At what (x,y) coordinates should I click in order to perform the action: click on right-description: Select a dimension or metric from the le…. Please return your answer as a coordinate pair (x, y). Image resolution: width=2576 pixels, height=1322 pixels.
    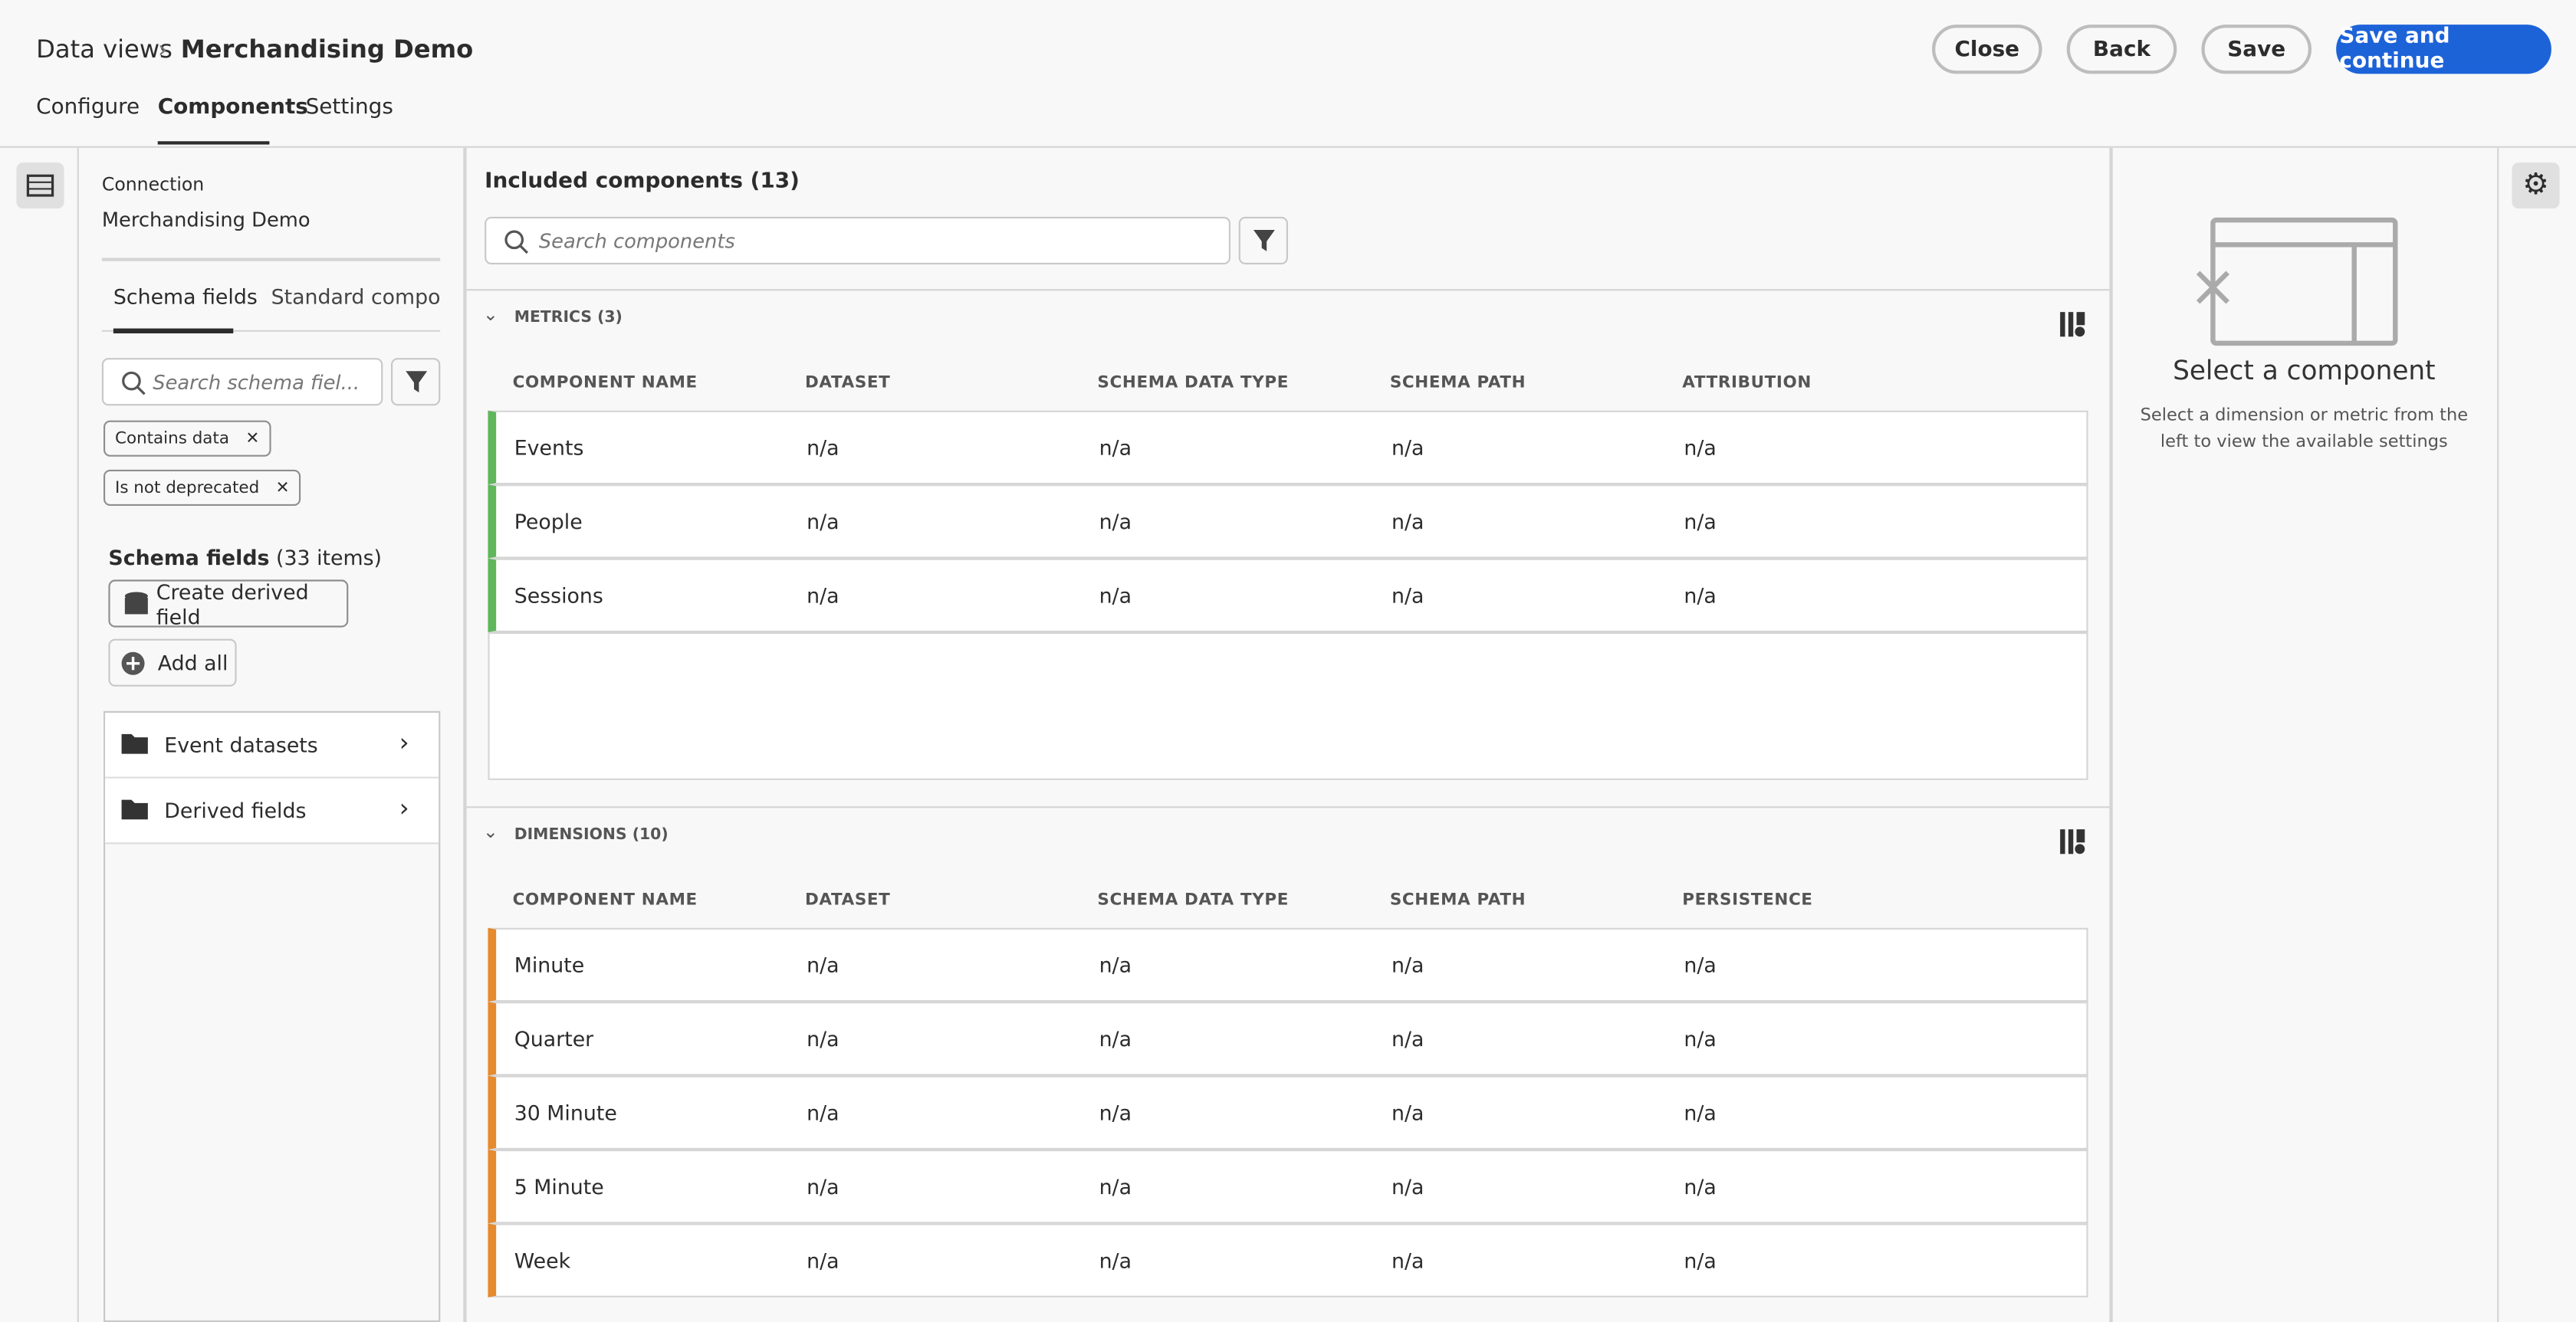
    Looking at the image, I should click on (2305, 428).